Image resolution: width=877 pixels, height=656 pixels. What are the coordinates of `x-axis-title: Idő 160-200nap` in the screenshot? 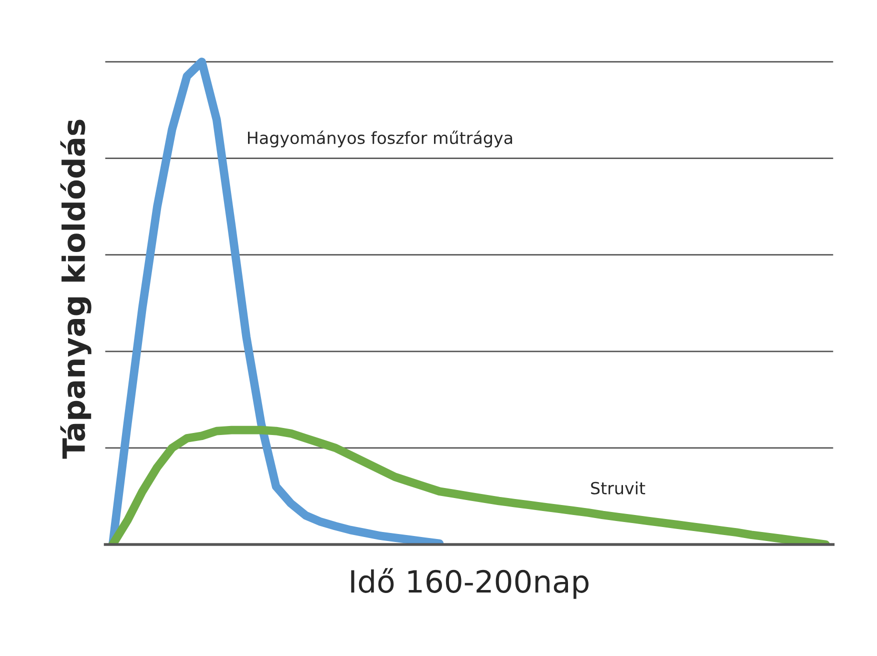 It's located at (470, 583).